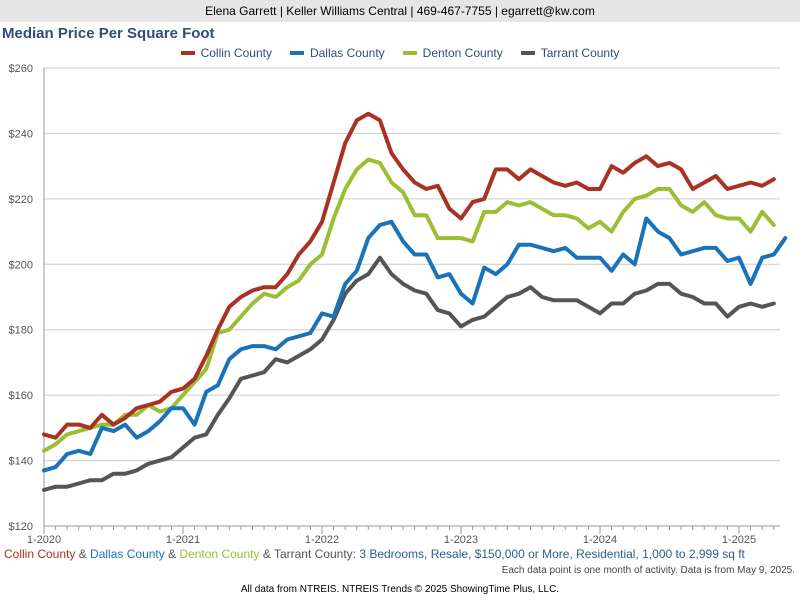 The height and width of the screenshot is (600, 800). I want to click on x-tick-label: 1-2022, so click(322, 540).